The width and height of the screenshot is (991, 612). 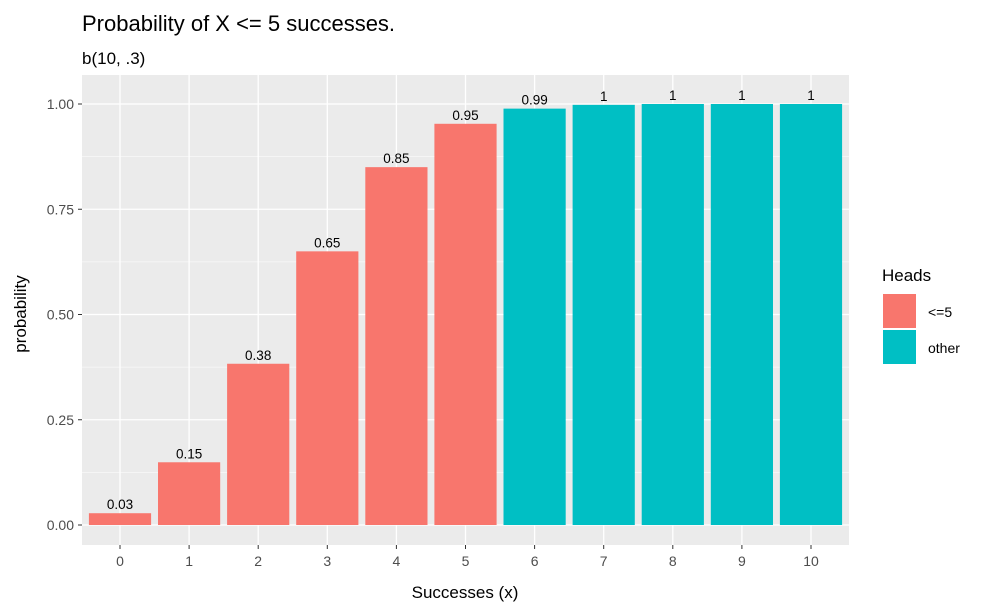 What do you see at coordinates (327, 561) in the screenshot?
I see `x-tick-label: 3` at bounding box center [327, 561].